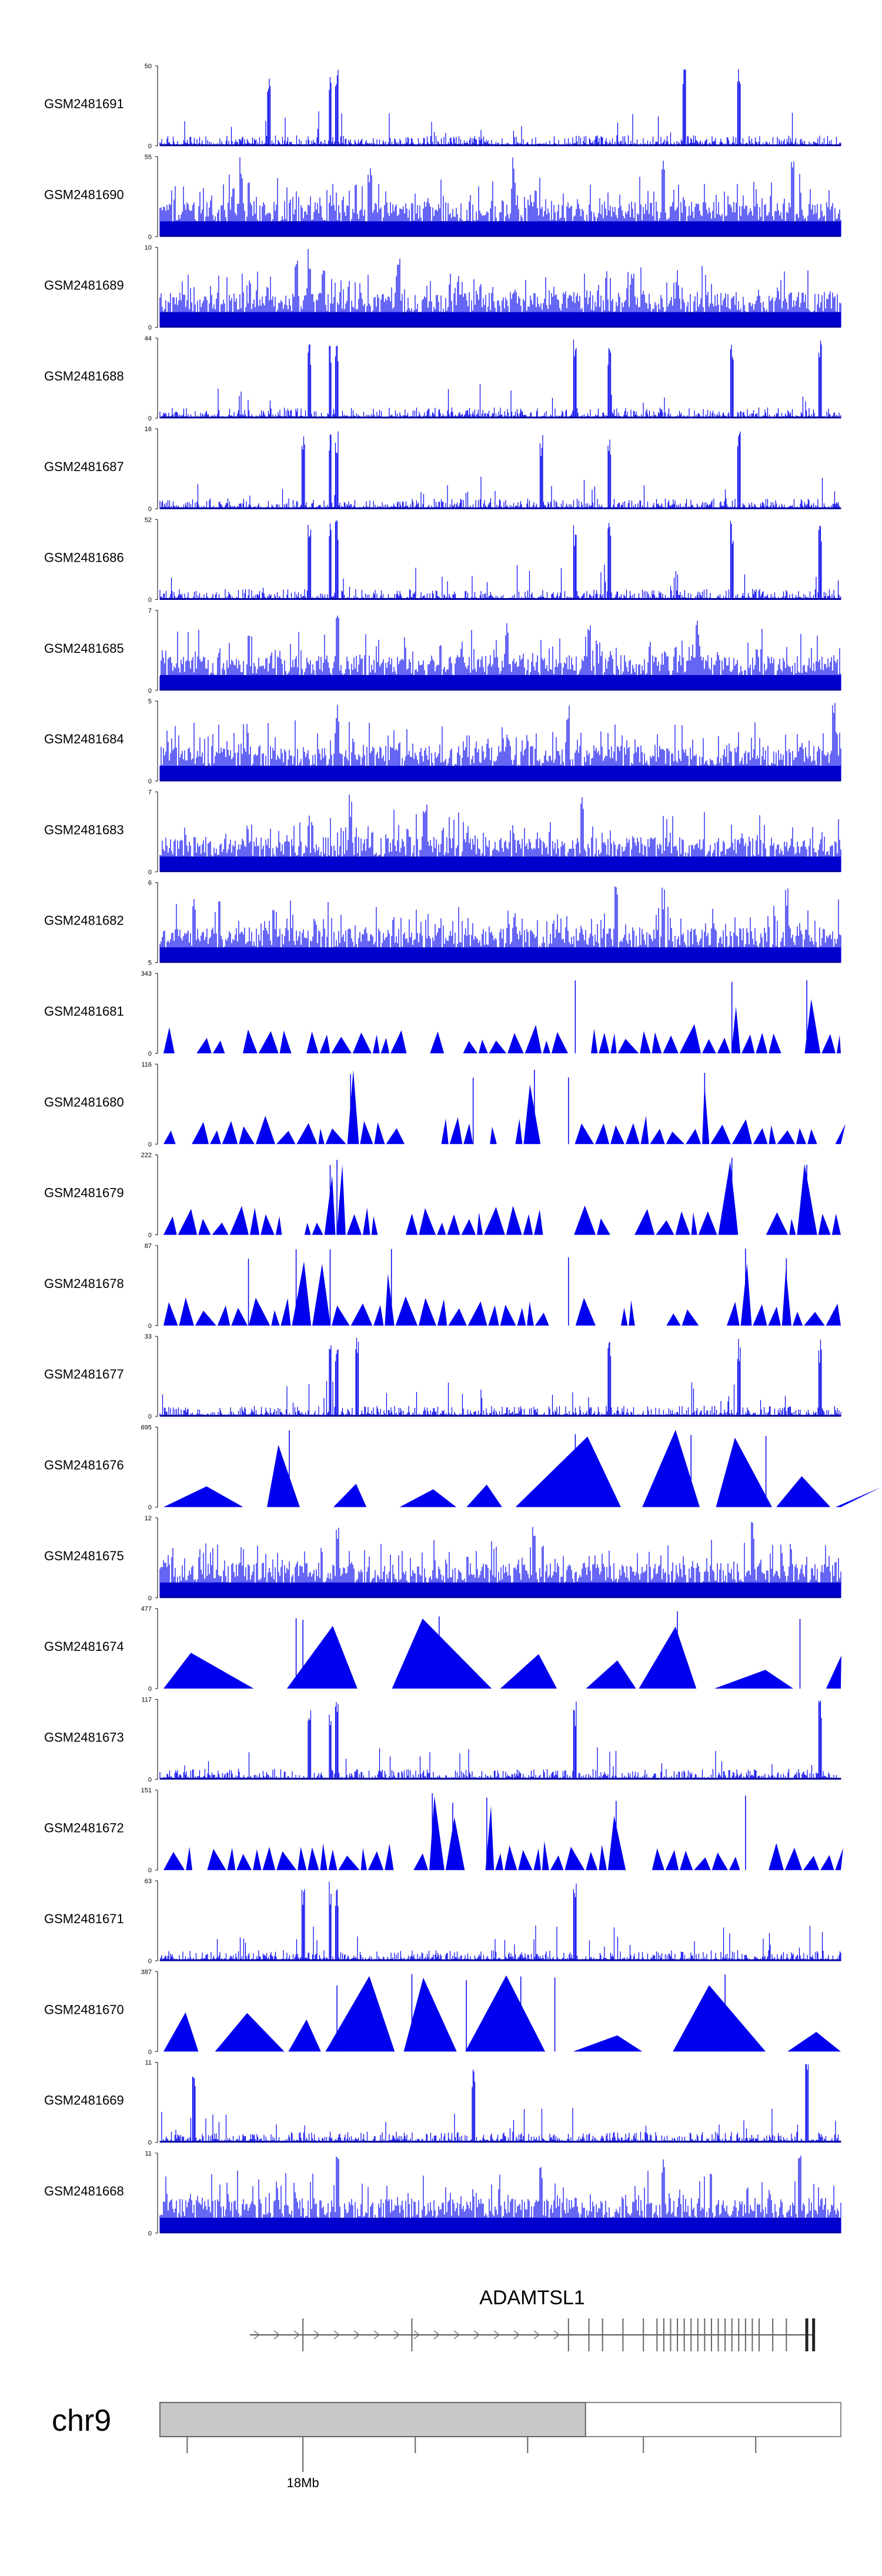 This screenshot has height=2576, width=882. I want to click on track-GSM2481681: GSM2481681 343 0, so click(442, 1013).